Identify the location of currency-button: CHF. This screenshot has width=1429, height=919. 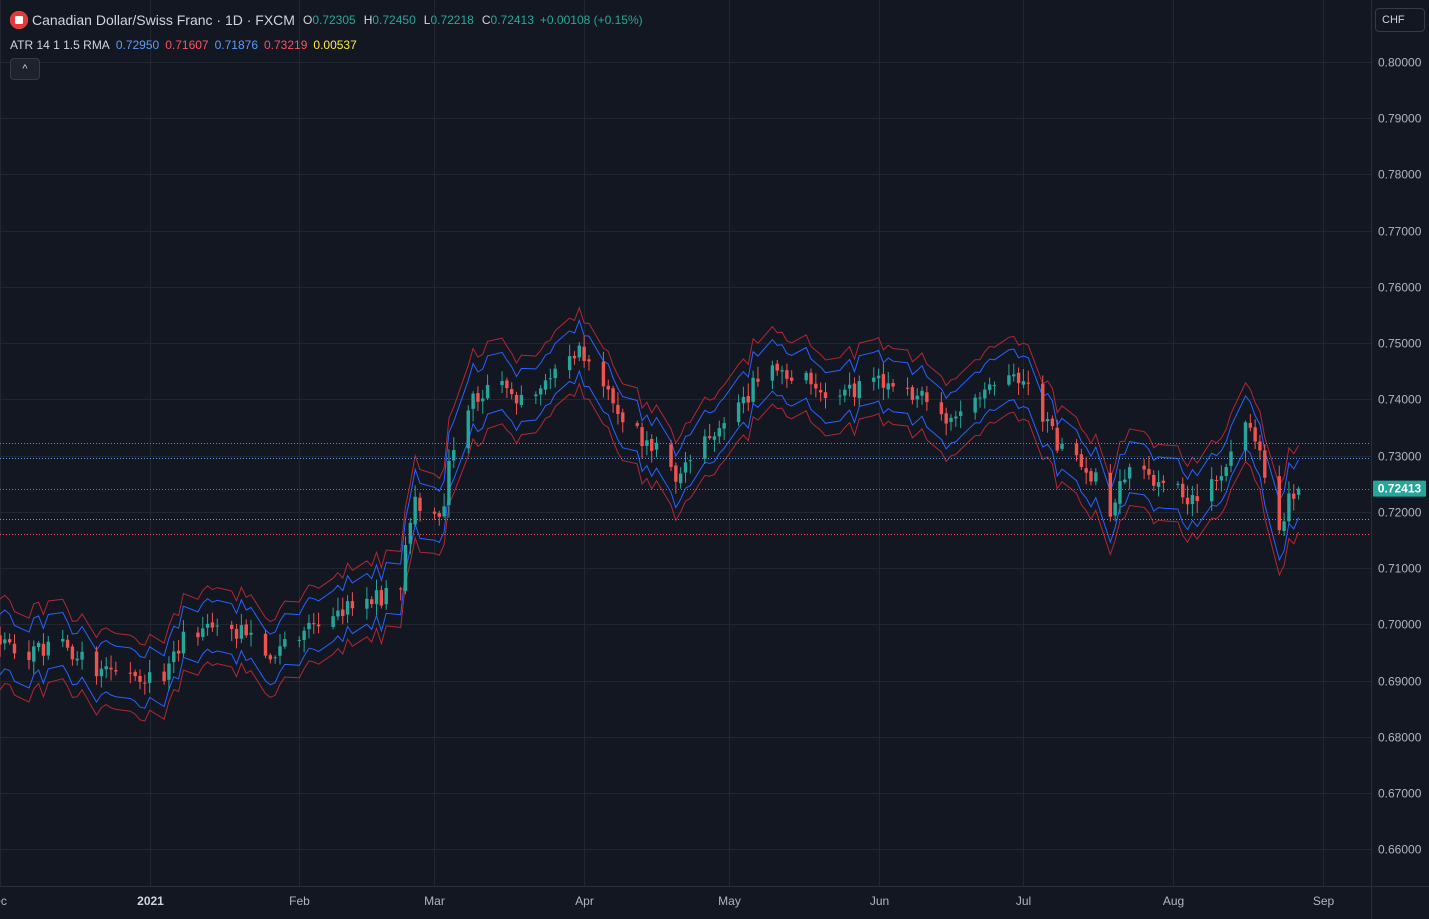
(1400, 20).